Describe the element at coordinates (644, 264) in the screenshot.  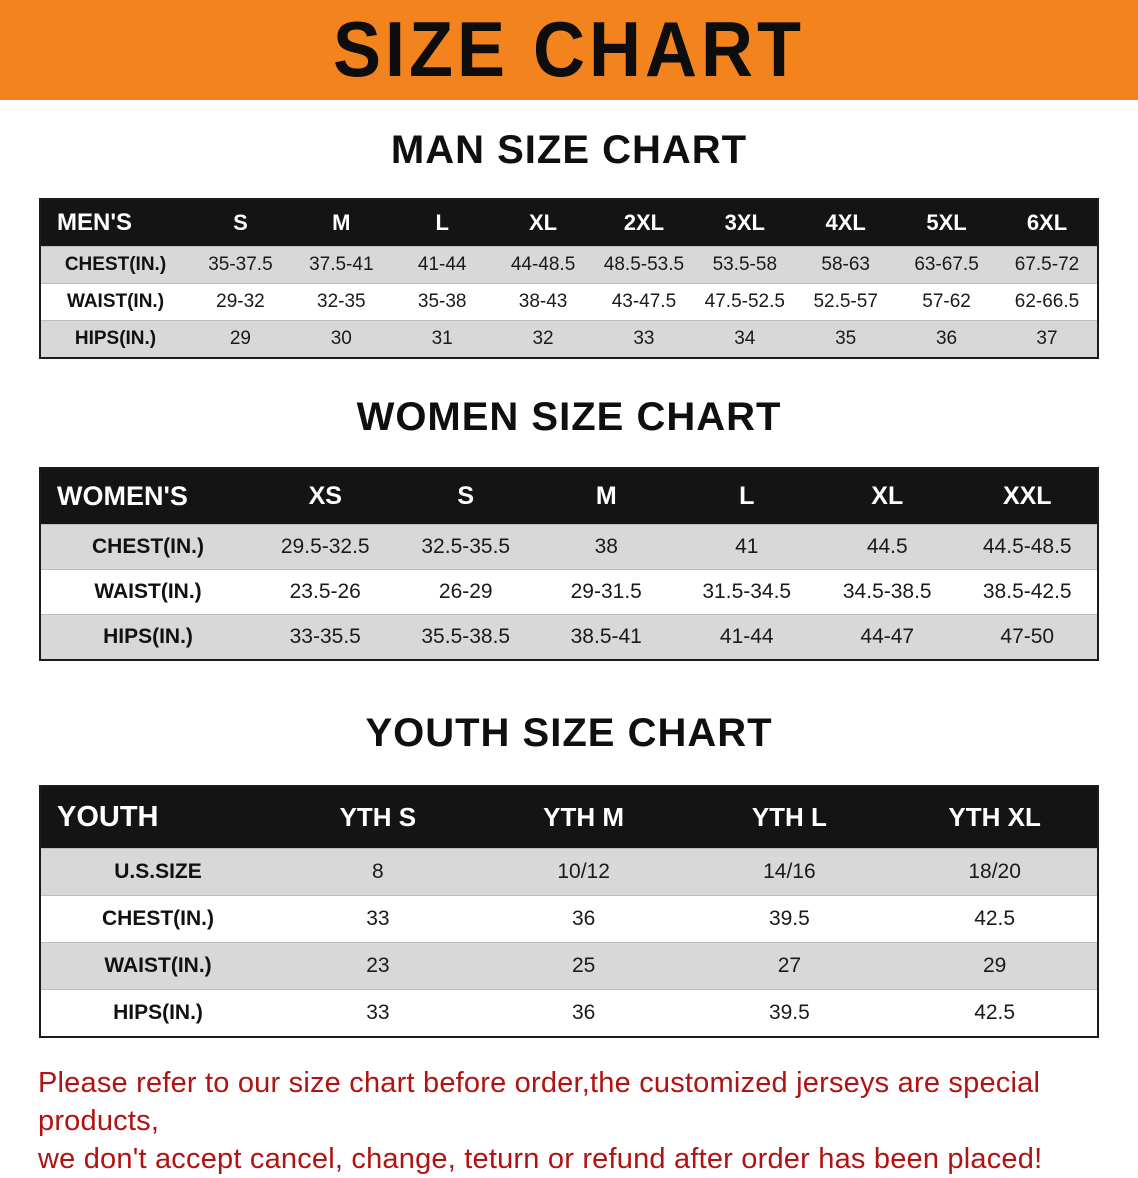
I see `size-value: 48.5-53.5` at that location.